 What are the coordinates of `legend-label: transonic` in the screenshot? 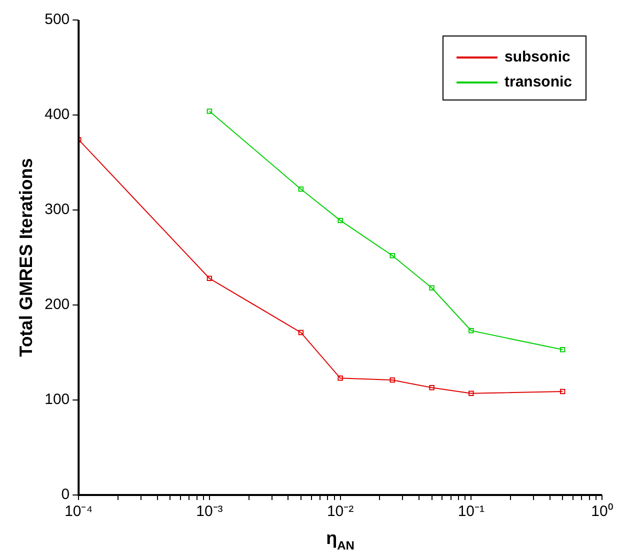 It's located at (538, 82).